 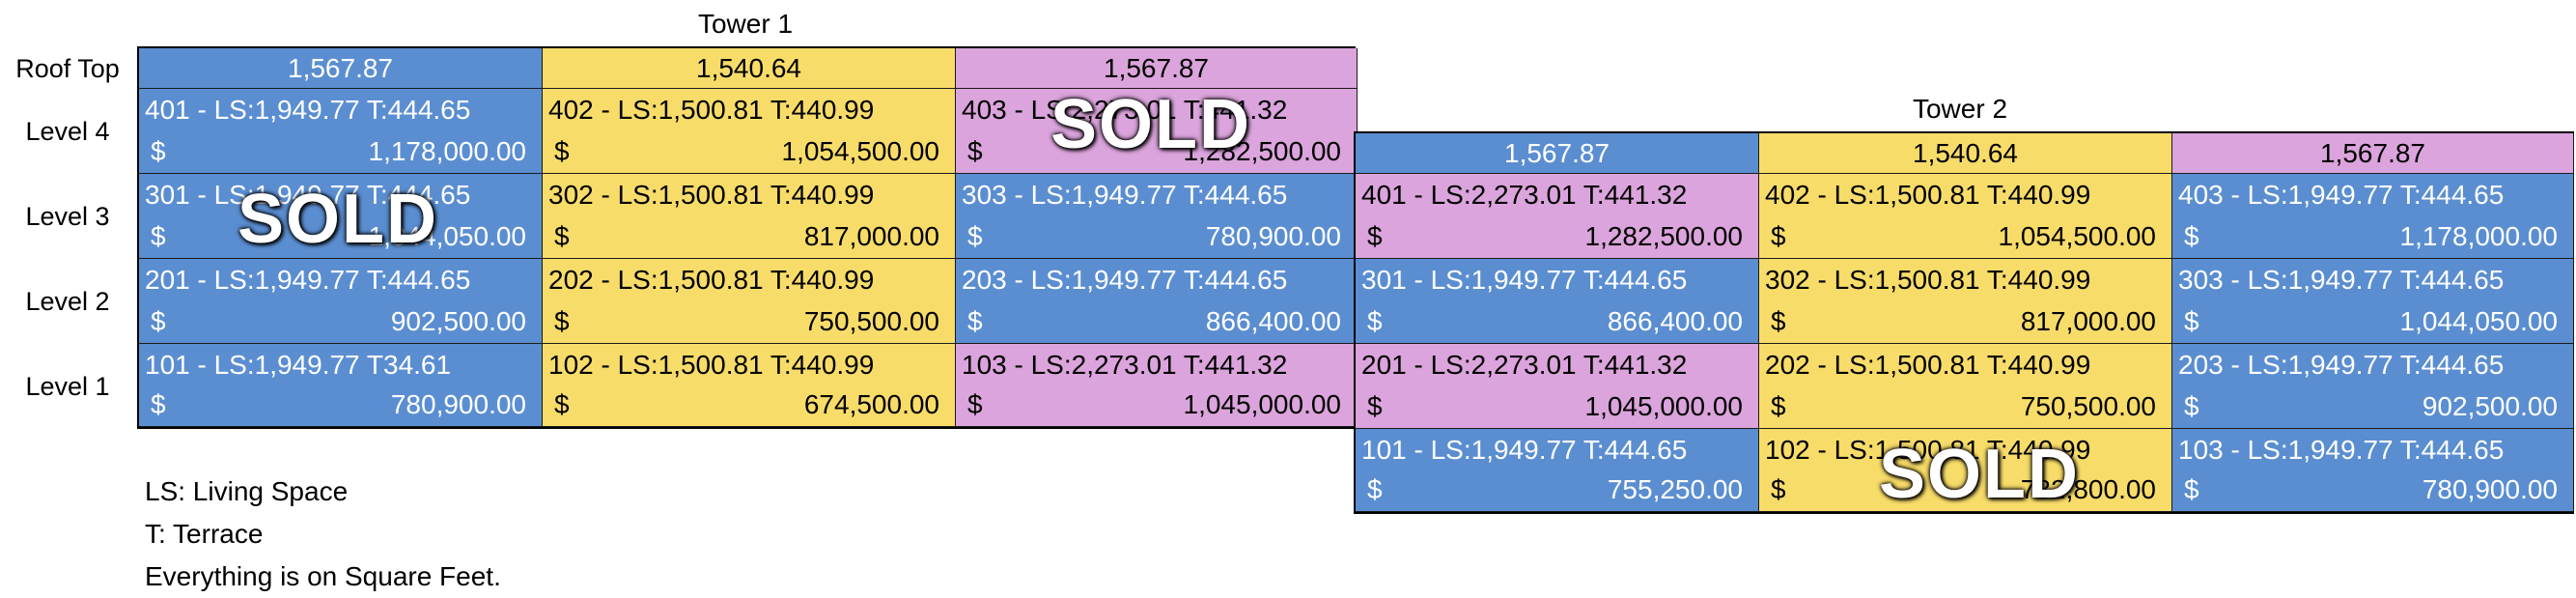 What do you see at coordinates (2341, 450) in the screenshot?
I see `unit-description: 103 - LS:1,949.77 T:444.65` at bounding box center [2341, 450].